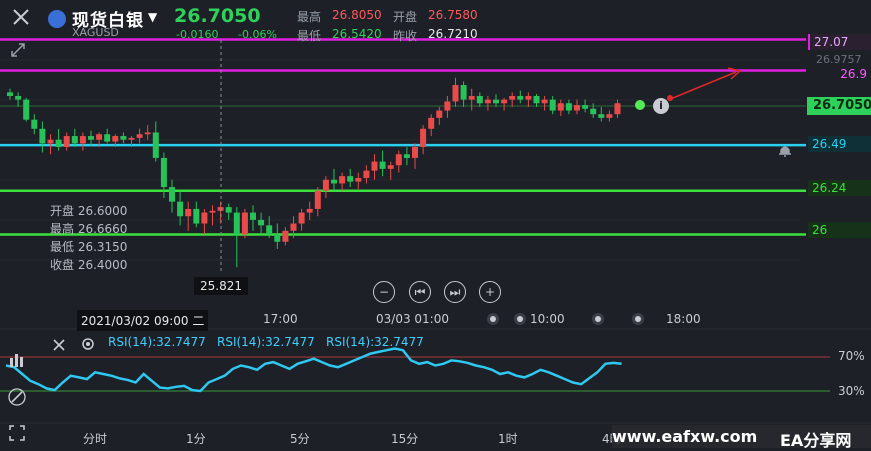  I want to click on tab-timeframe: 15分, so click(405, 439).